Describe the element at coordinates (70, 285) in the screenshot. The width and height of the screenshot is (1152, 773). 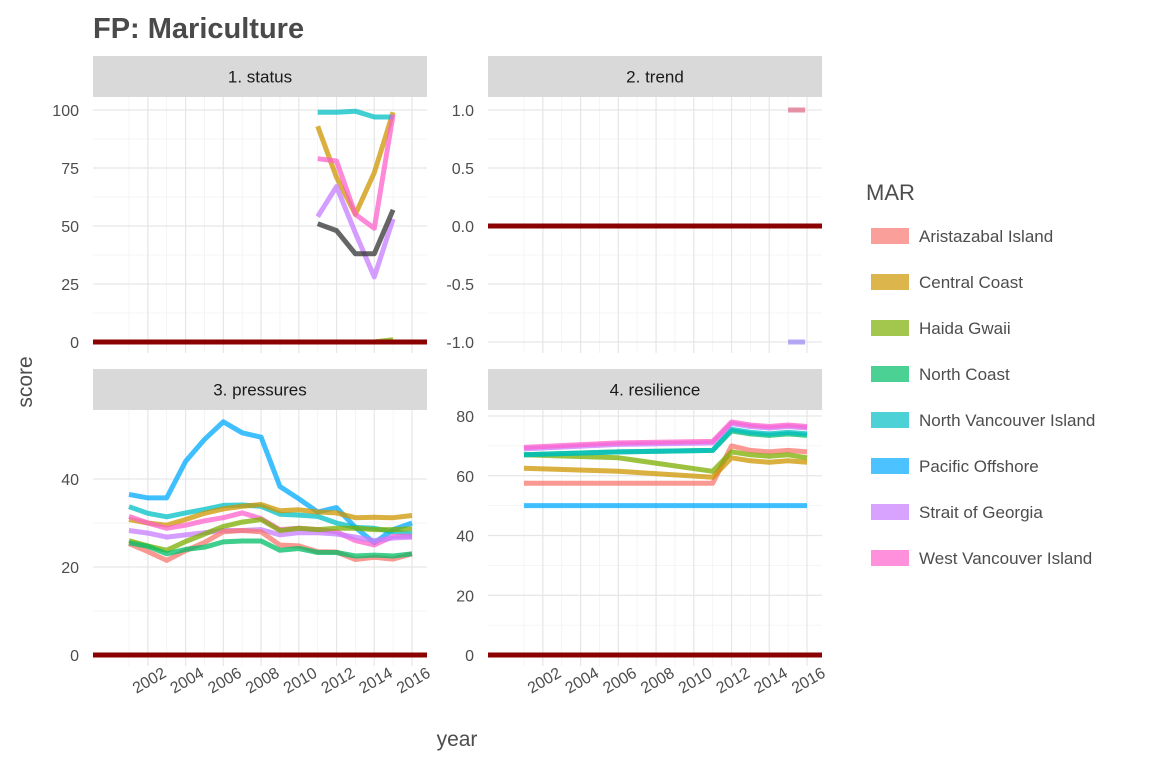
I see `y-tick-label: 25` at that location.